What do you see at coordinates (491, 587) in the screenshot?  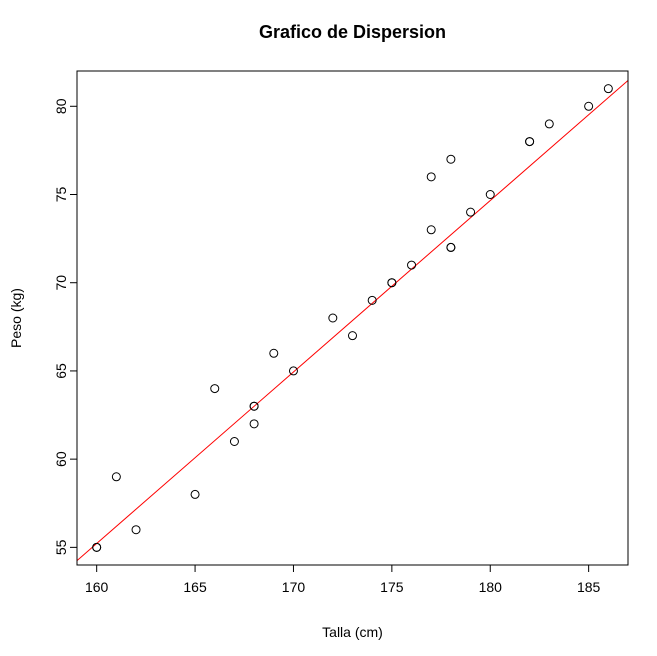 I see `x-tick-label: 180` at bounding box center [491, 587].